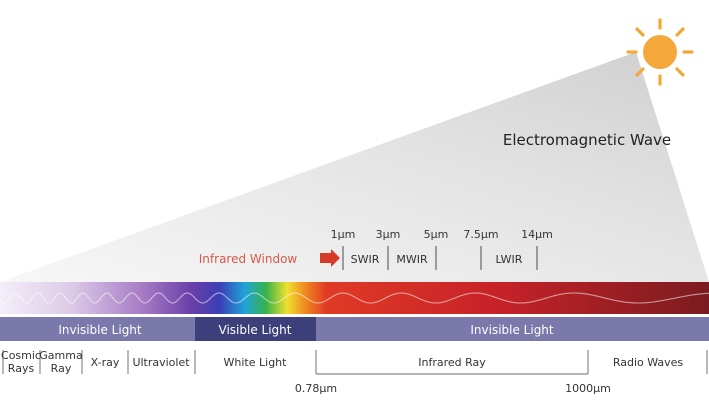 This screenshot has height=404, width=709. What do you see at coordinates (648, 362) in the screenshot?
I see `category-radio-waves: Radio Waves` at bounding box center [648, 362].